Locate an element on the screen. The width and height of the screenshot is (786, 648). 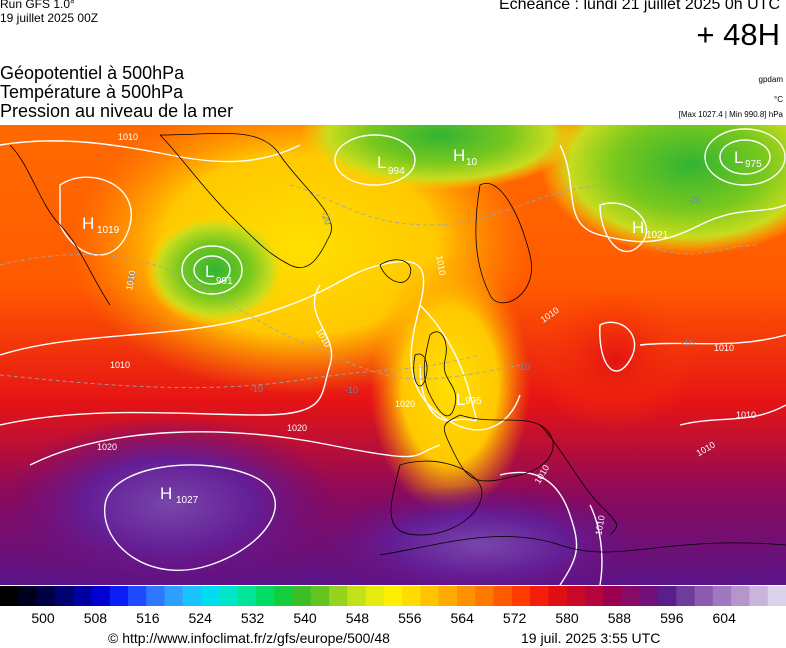
colorbar-tick-label: 548 is located at coordinates (357, 618).